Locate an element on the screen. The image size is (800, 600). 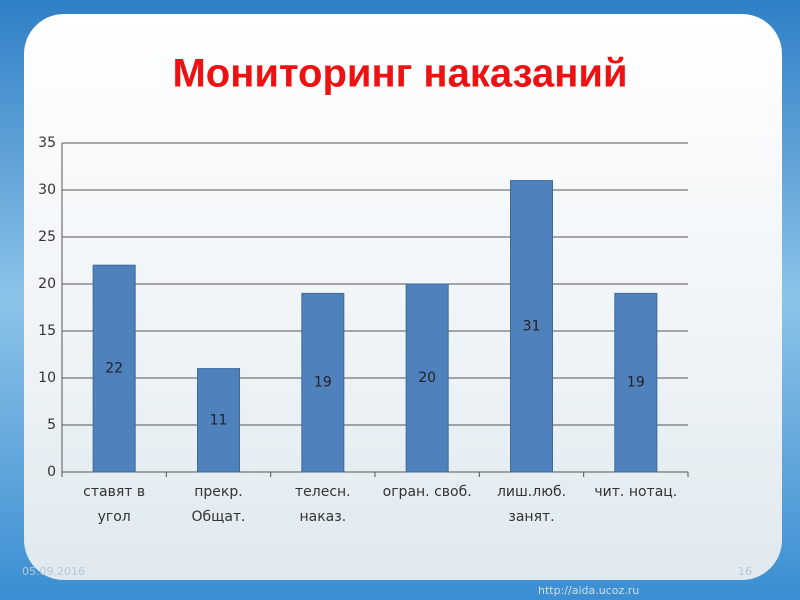
y-tick-label: 25 is located at coordinates (47, 237).